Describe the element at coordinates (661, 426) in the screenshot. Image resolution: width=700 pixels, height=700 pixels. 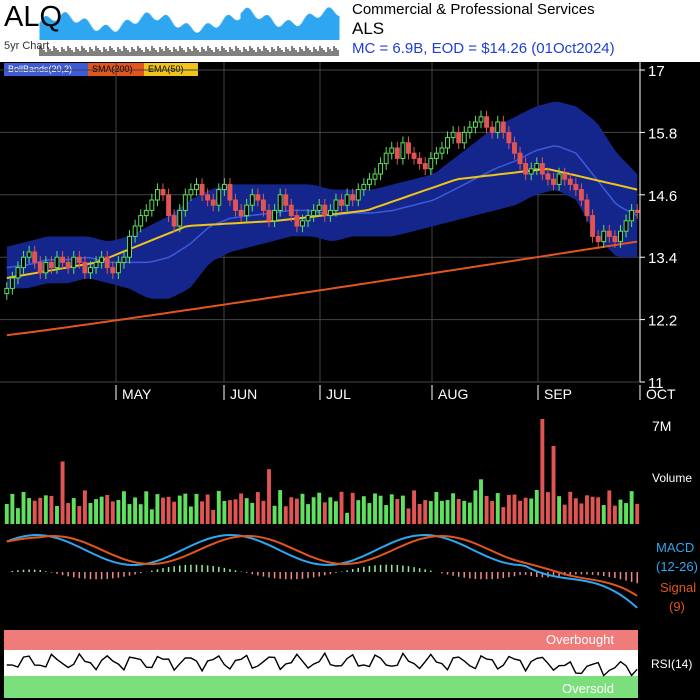
I see `volume-max-label: 7M` at that location.